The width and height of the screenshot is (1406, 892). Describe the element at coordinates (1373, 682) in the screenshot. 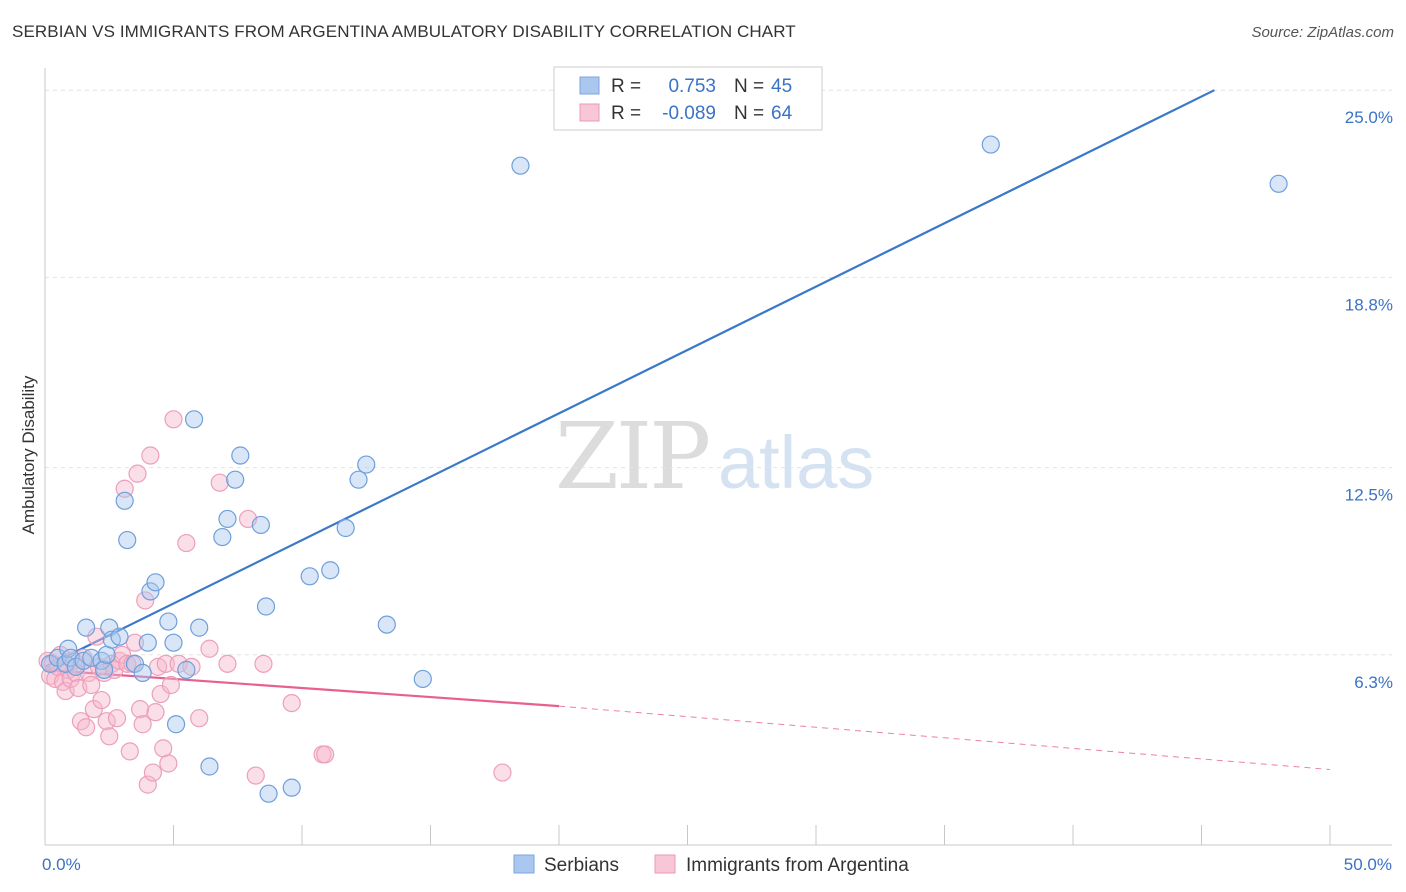

I see `y-tick-label-0: 6.3%` at that location.